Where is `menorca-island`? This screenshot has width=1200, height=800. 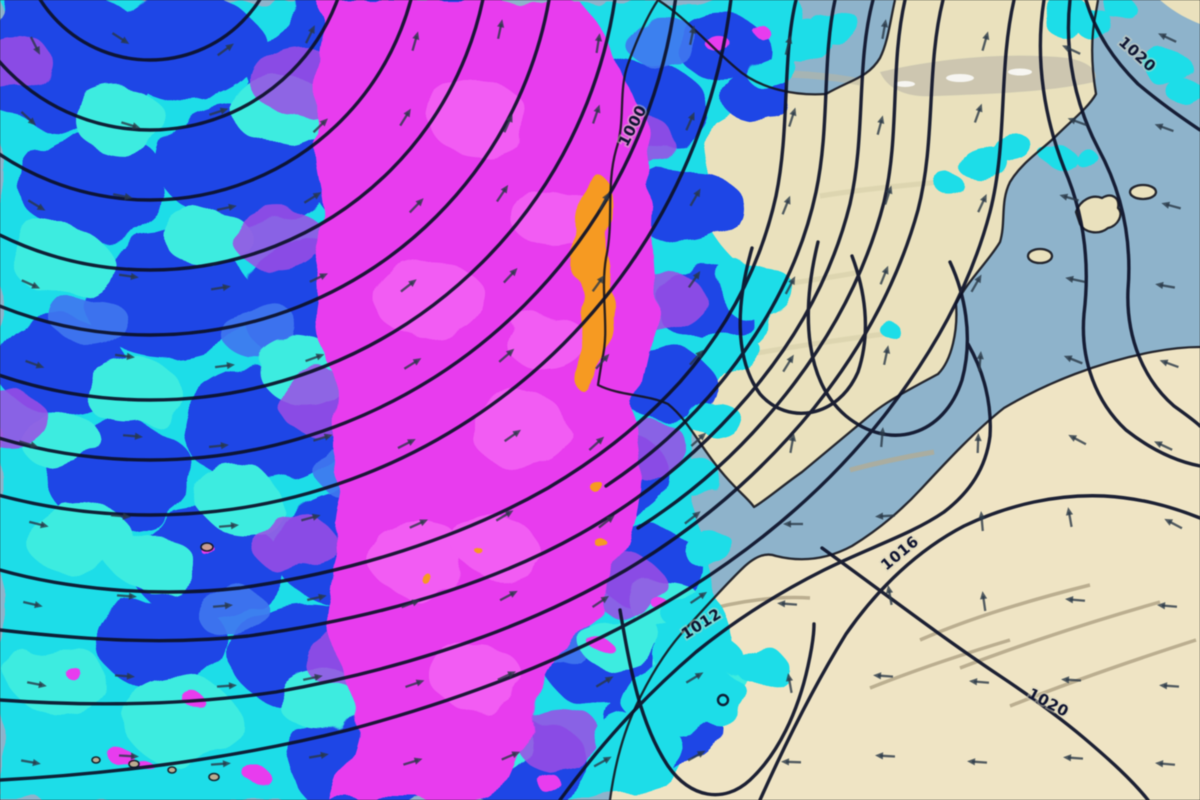 menorca-island is located at coordinates (1143, 192).